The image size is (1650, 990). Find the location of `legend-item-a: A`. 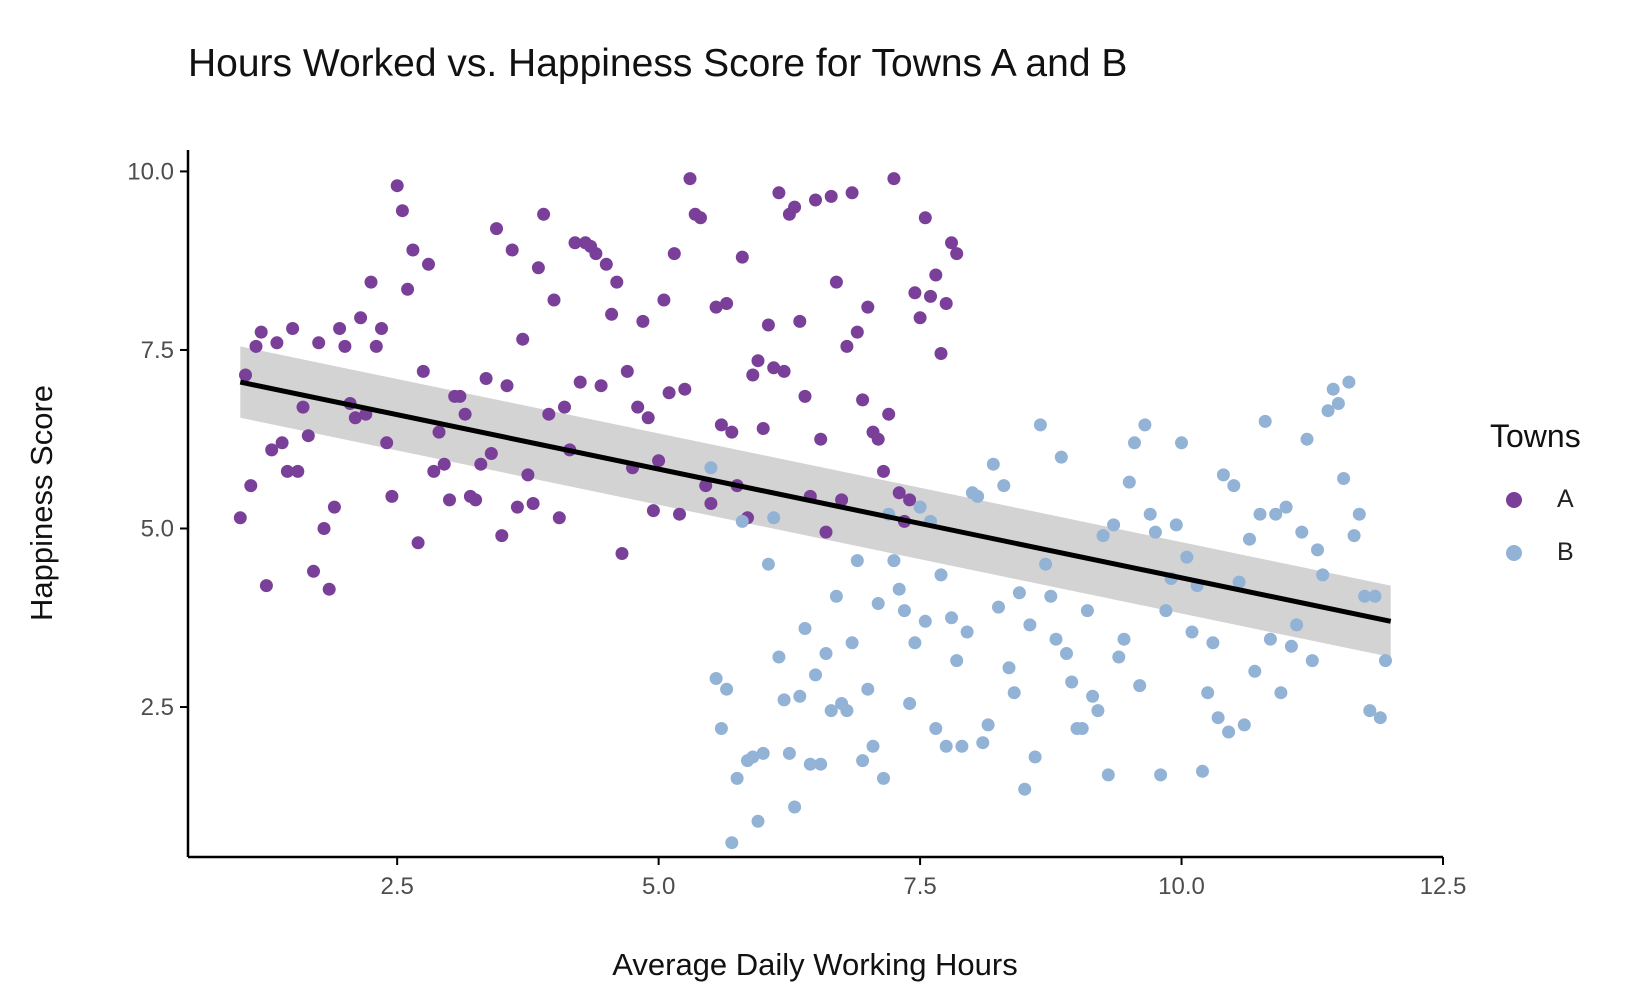

legend-item-a: A is located at coordinates (1535, 499).